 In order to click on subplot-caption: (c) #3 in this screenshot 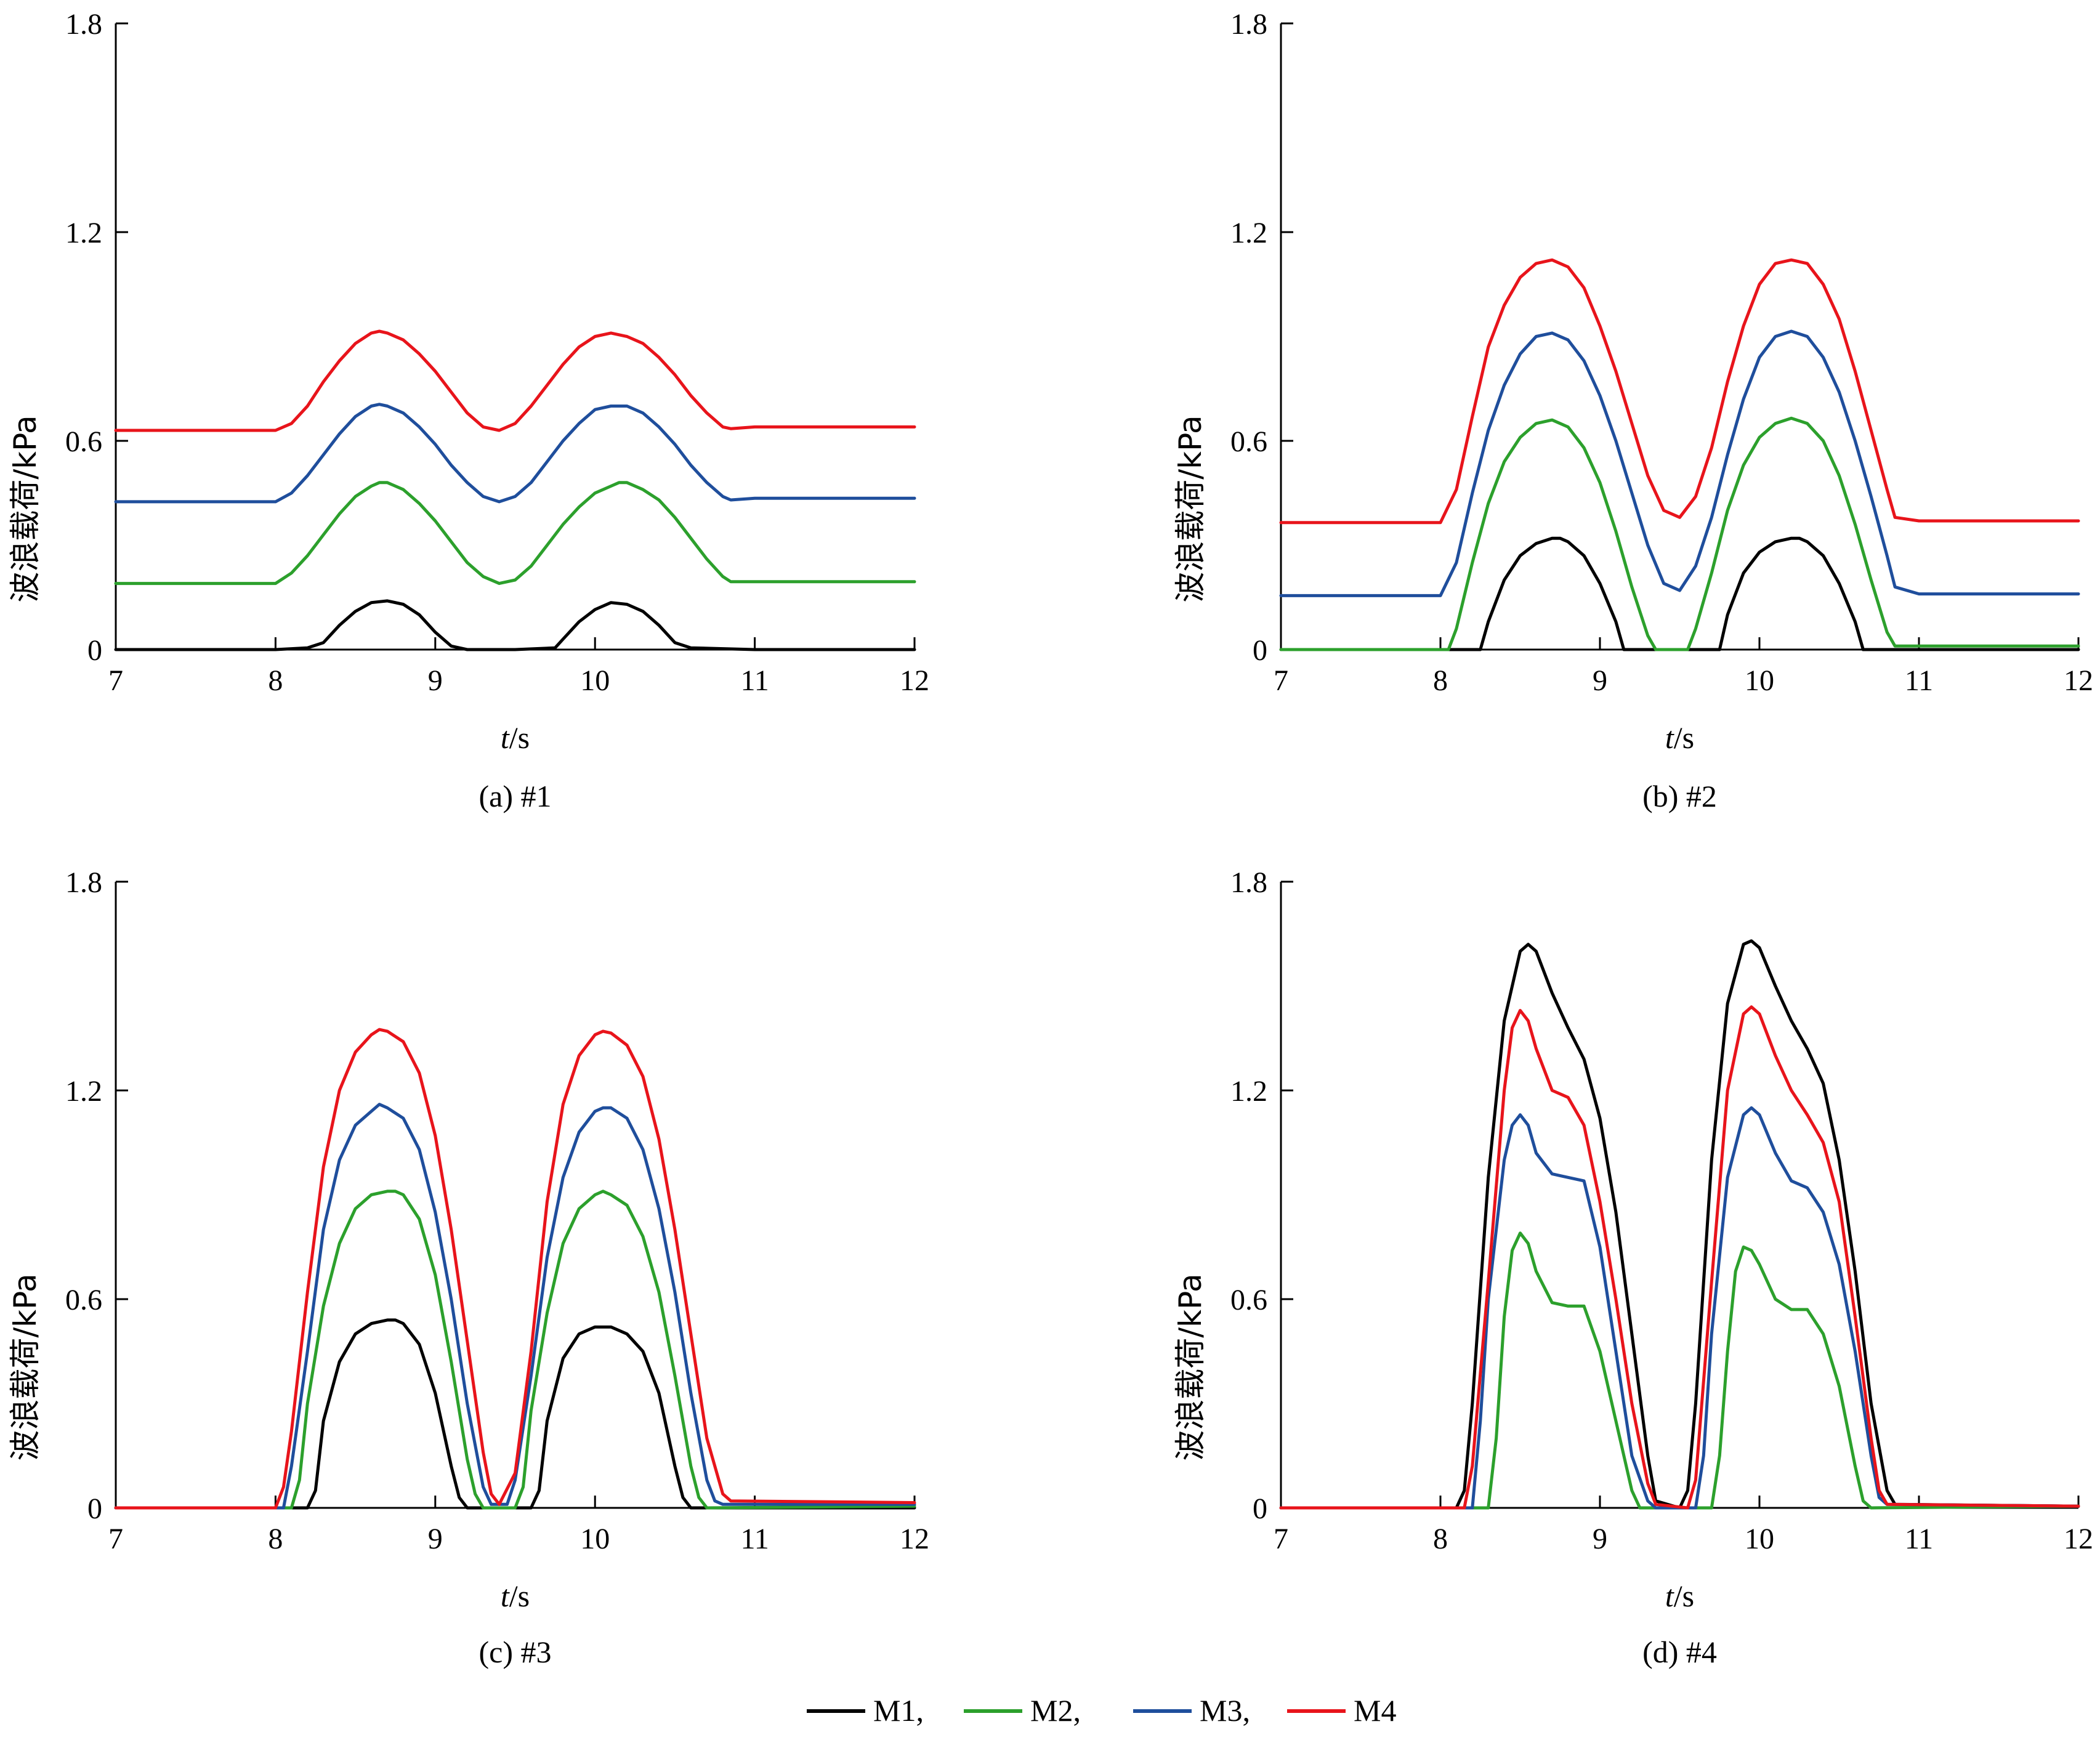, I will do `click(515, 1652)`.